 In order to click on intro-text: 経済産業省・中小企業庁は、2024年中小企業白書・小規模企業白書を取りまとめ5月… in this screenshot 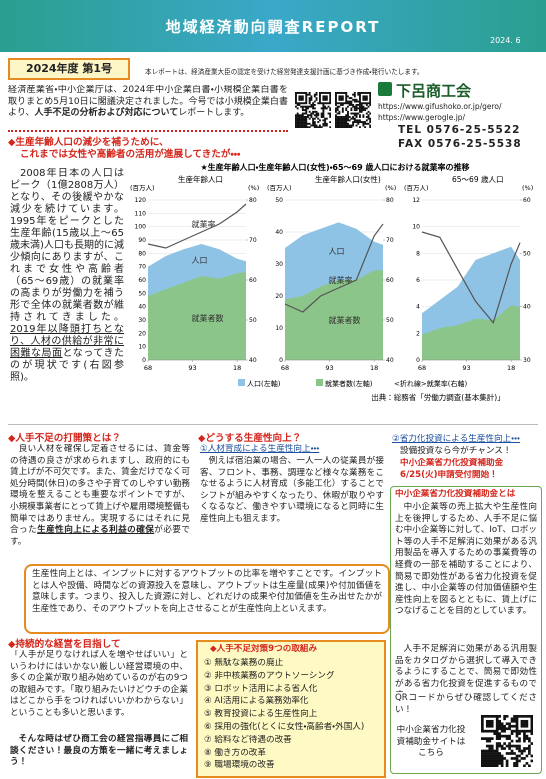, I will do `click(148, 101)`.